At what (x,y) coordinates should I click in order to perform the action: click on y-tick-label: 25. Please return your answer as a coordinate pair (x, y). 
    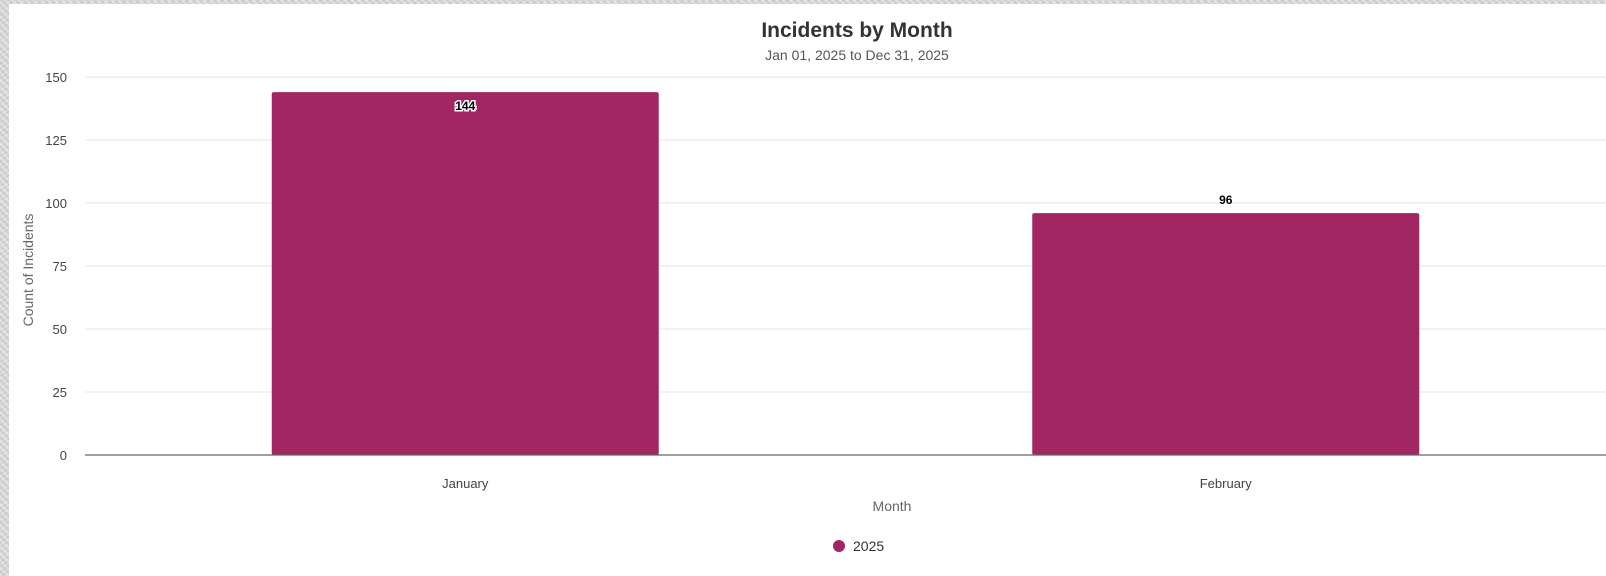
    Looking at the image, I should click on (60, 392).